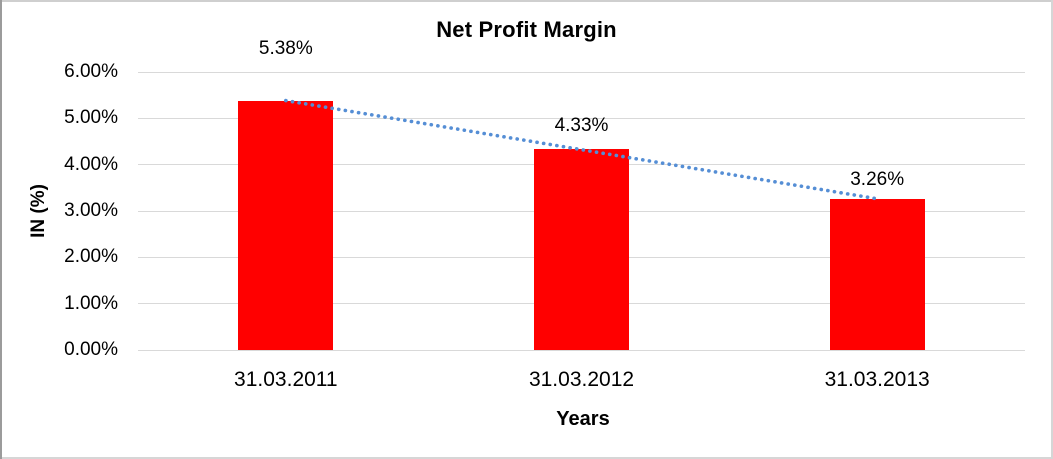  Describe the element at coordinates (526, 29) in the screenshot. I see `chart-title: Net Profit Margin` at that location.